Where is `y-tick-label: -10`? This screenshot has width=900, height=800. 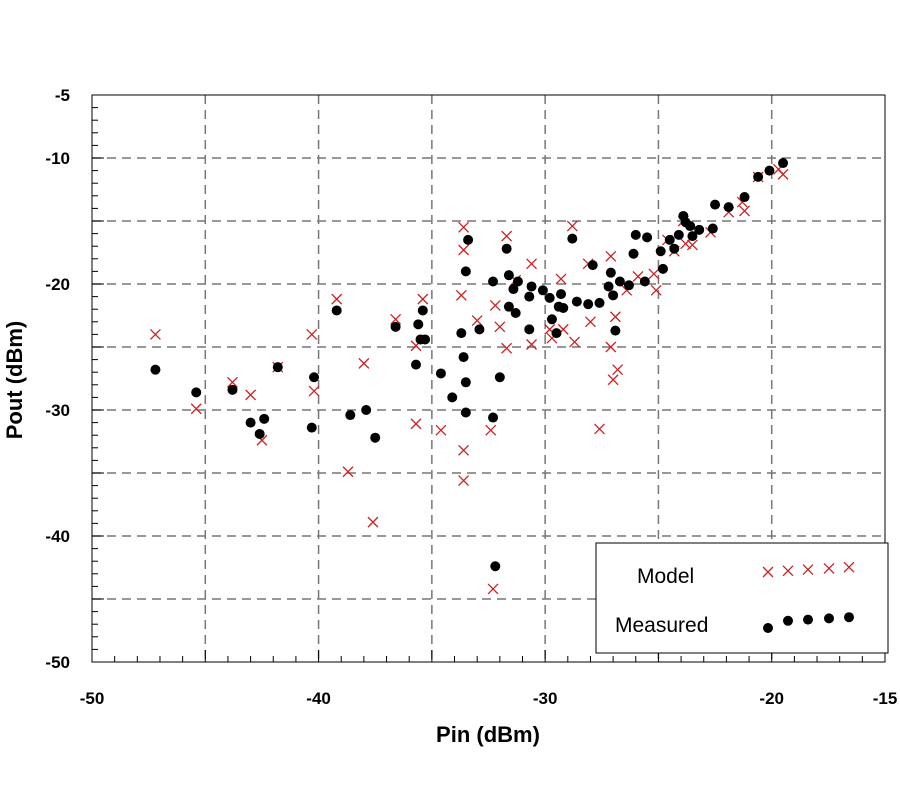
y-tick-label: -10 is located at coordinates (57, 158).